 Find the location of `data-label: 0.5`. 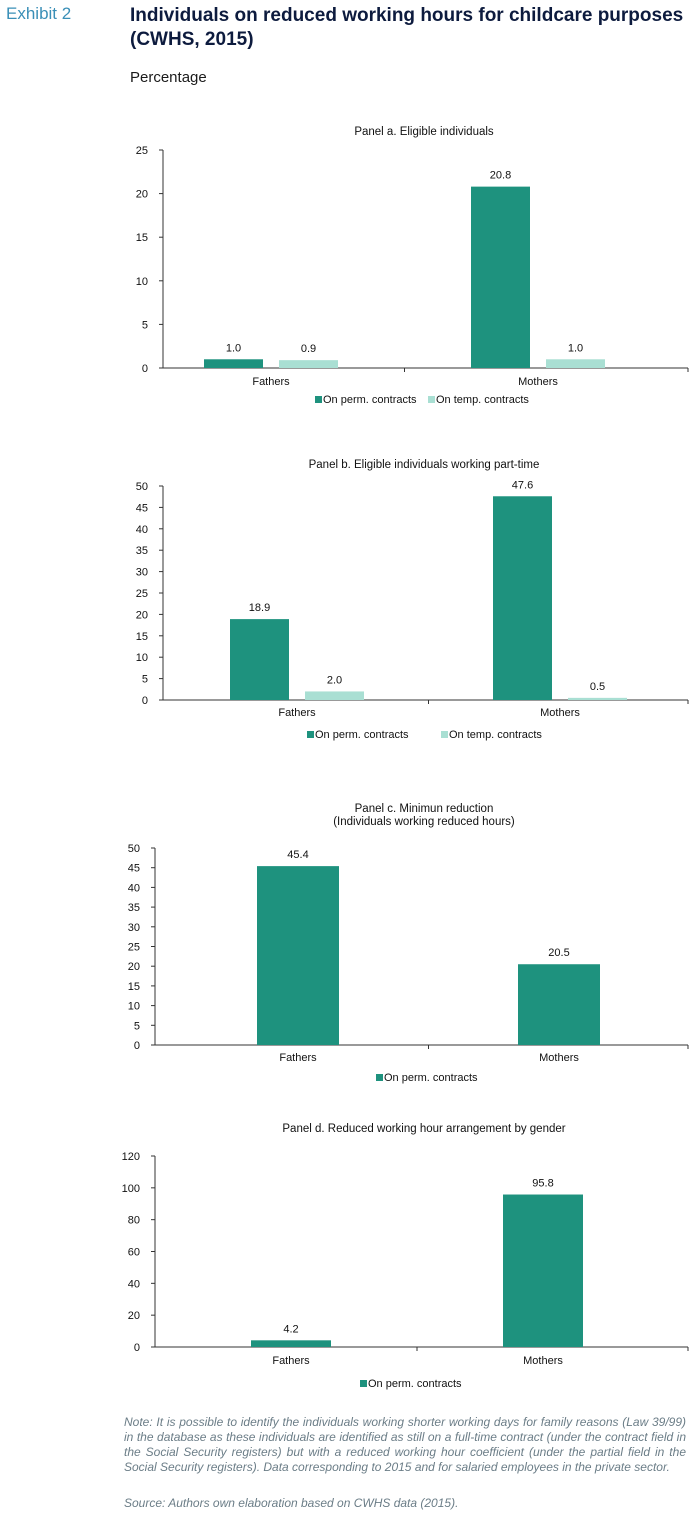

data-label: 0.5 is located at coordinates (597, 687).